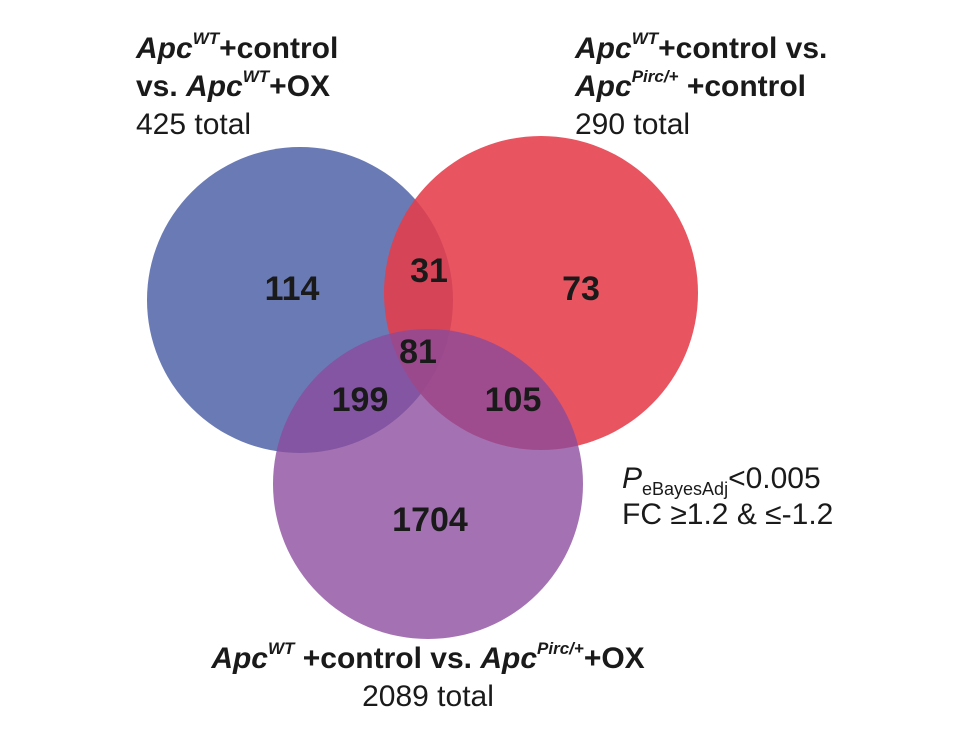  Describe the element at coordinates (633, 124) in the screenshot. I see `set-b-total: 290 total` at that location.